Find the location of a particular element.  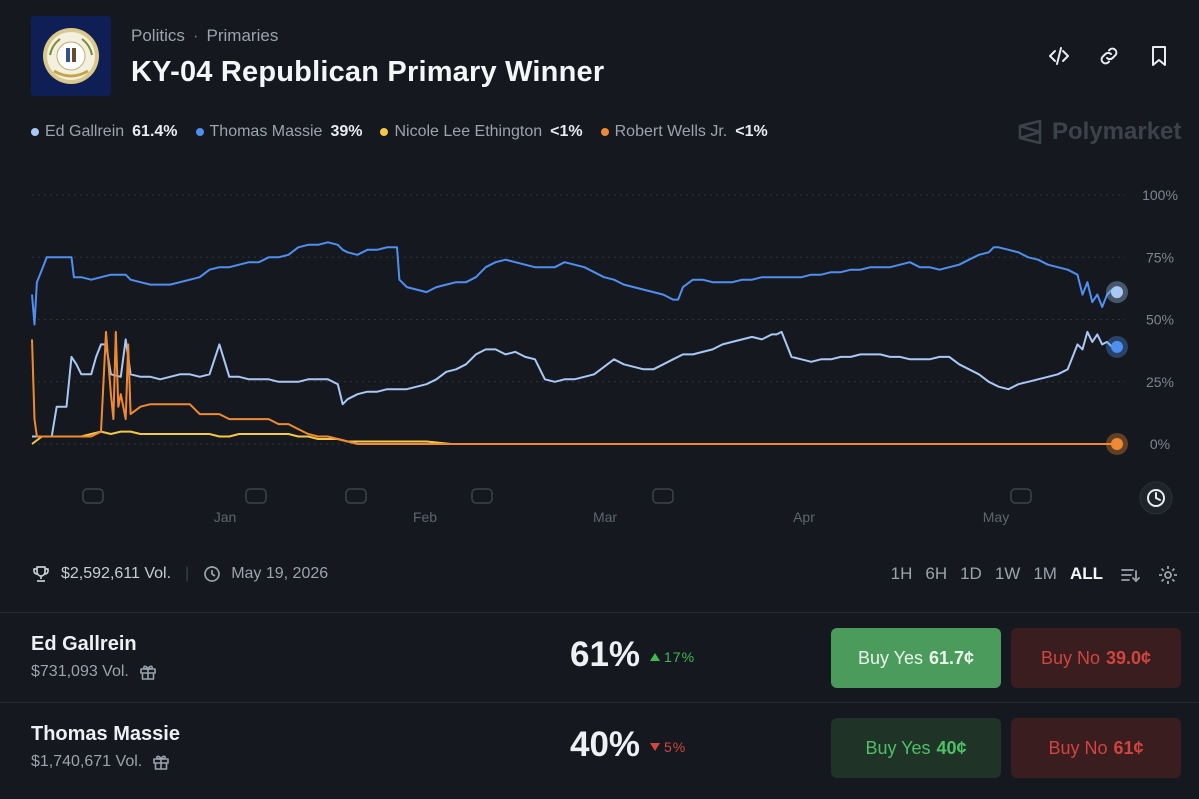

series-line-robert-wells-jr- is located at coordinates (574, 387).